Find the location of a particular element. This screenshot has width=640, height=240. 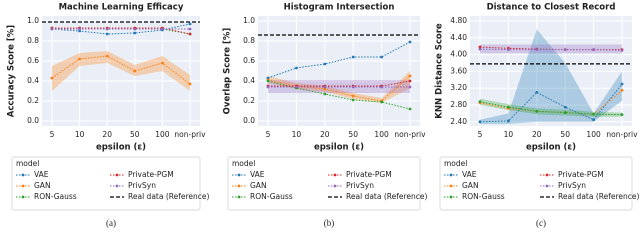

y-tick-label: 4.00 is located at coordinates (458, 54).